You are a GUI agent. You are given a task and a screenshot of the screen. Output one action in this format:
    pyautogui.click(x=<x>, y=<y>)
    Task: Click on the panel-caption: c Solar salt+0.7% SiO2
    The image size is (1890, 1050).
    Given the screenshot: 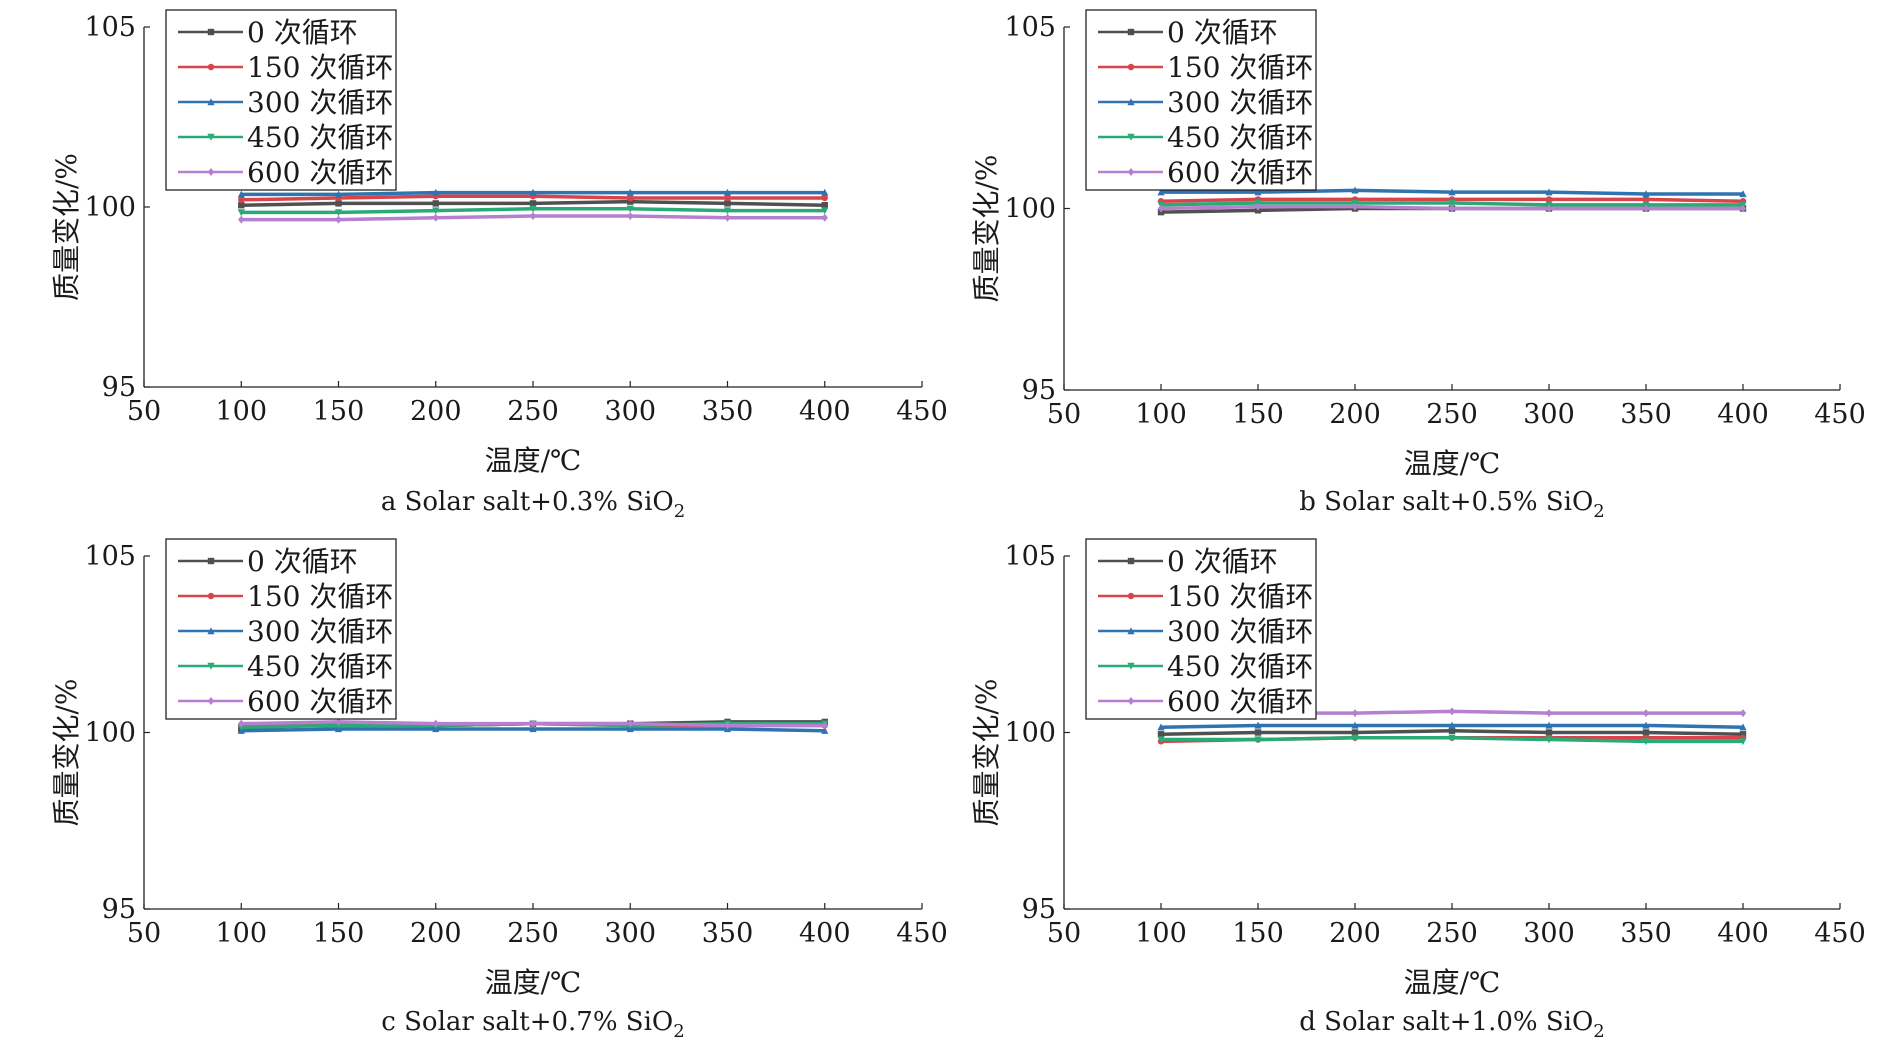 What is the action you would take?
    pyautogui.click(x=532, y=1024)
    